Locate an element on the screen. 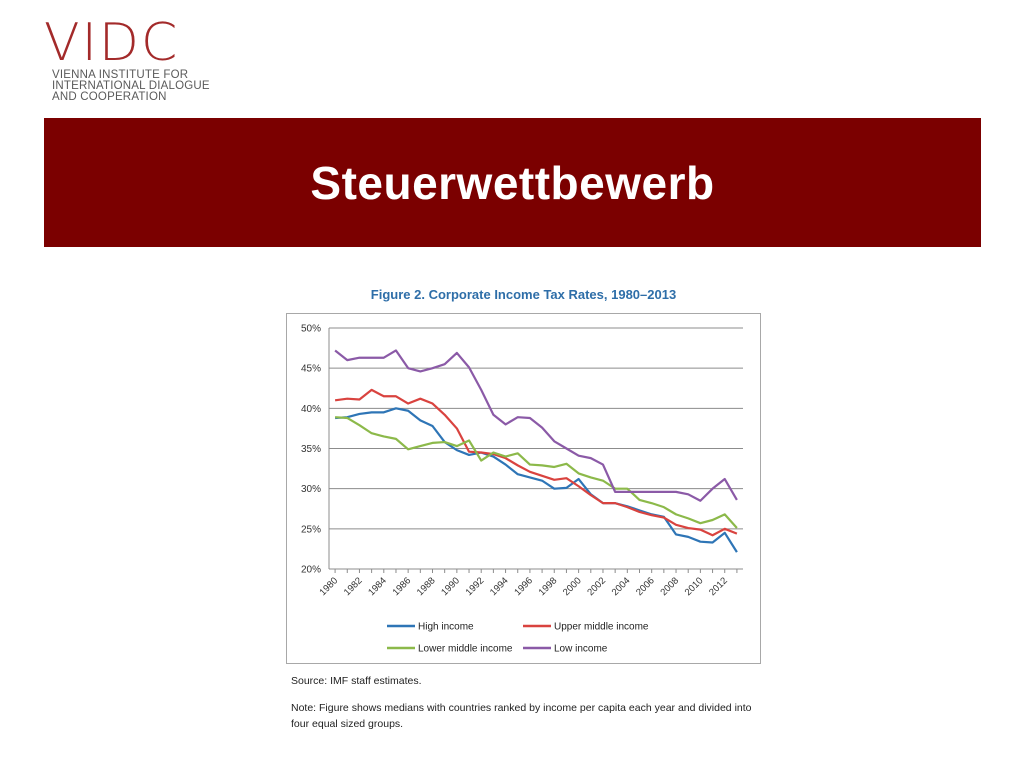 The width and height of the screenshot is (1024, 768). legend-label: Upper middle income is located at coordinates (601, 627).